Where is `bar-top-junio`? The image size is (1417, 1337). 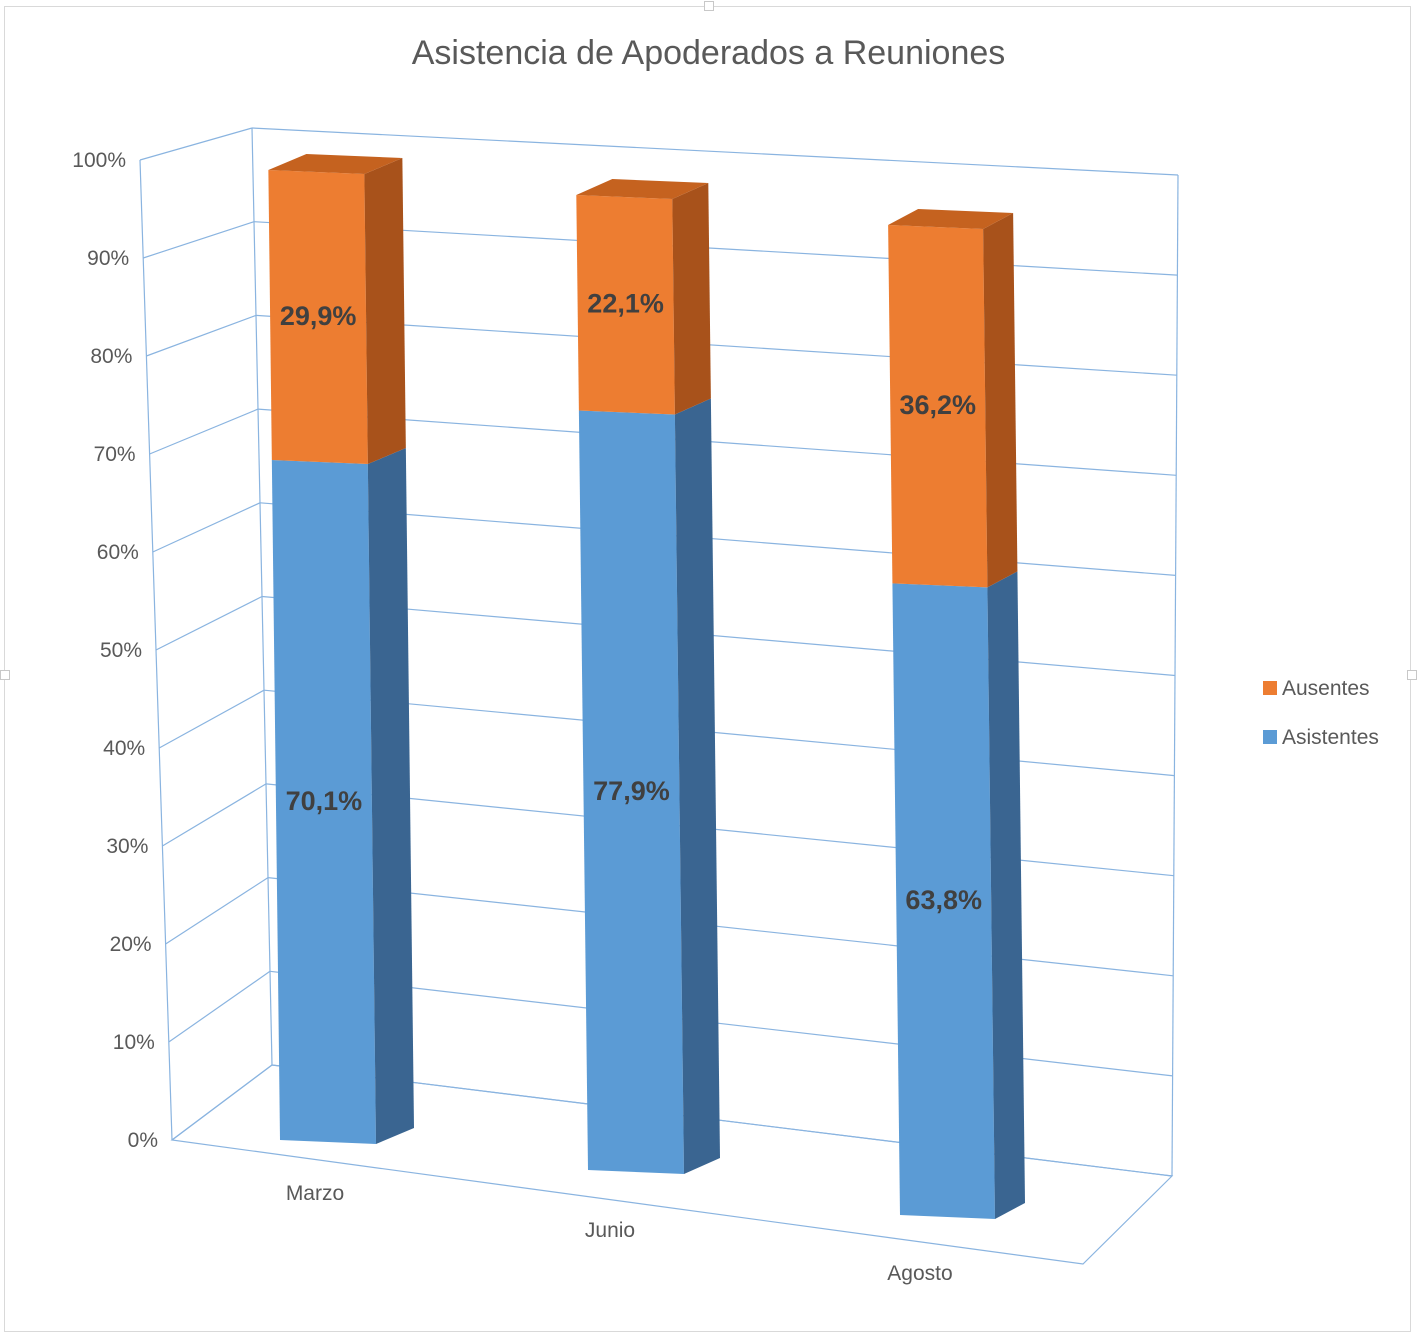 bar-top-junio is located at coordinates (642, 189).